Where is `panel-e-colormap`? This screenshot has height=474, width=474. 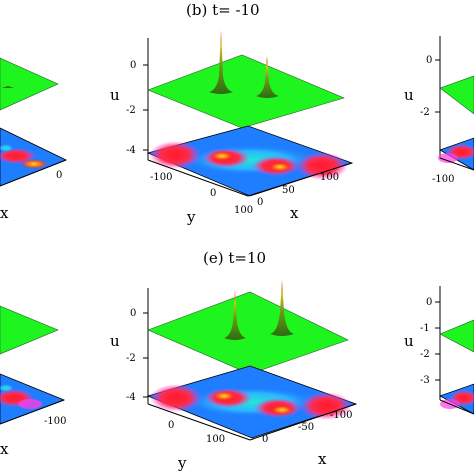
panel-e-colormap is located at coordinates (252, 402).